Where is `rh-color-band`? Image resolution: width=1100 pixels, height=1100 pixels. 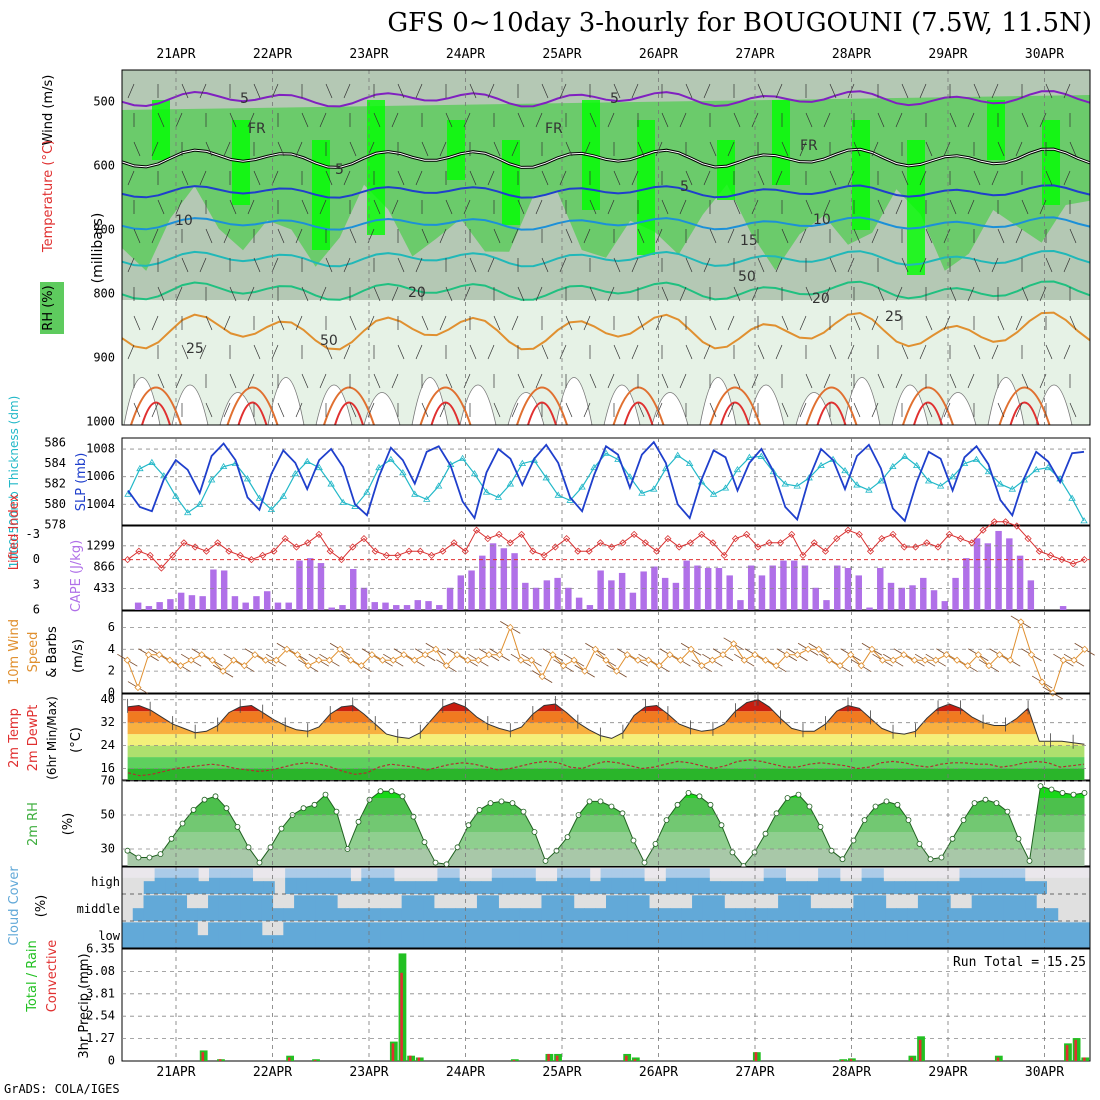
rh-color-band is located at coordinates (606, 792).